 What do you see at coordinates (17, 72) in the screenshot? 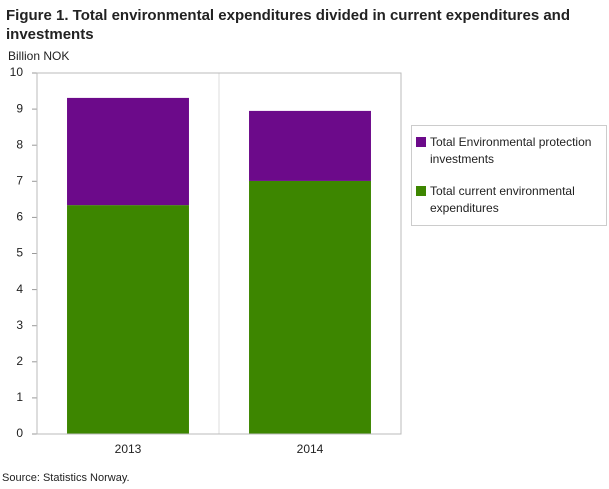
I see `y-tick-label: 10` at bounding box center [17, 72].